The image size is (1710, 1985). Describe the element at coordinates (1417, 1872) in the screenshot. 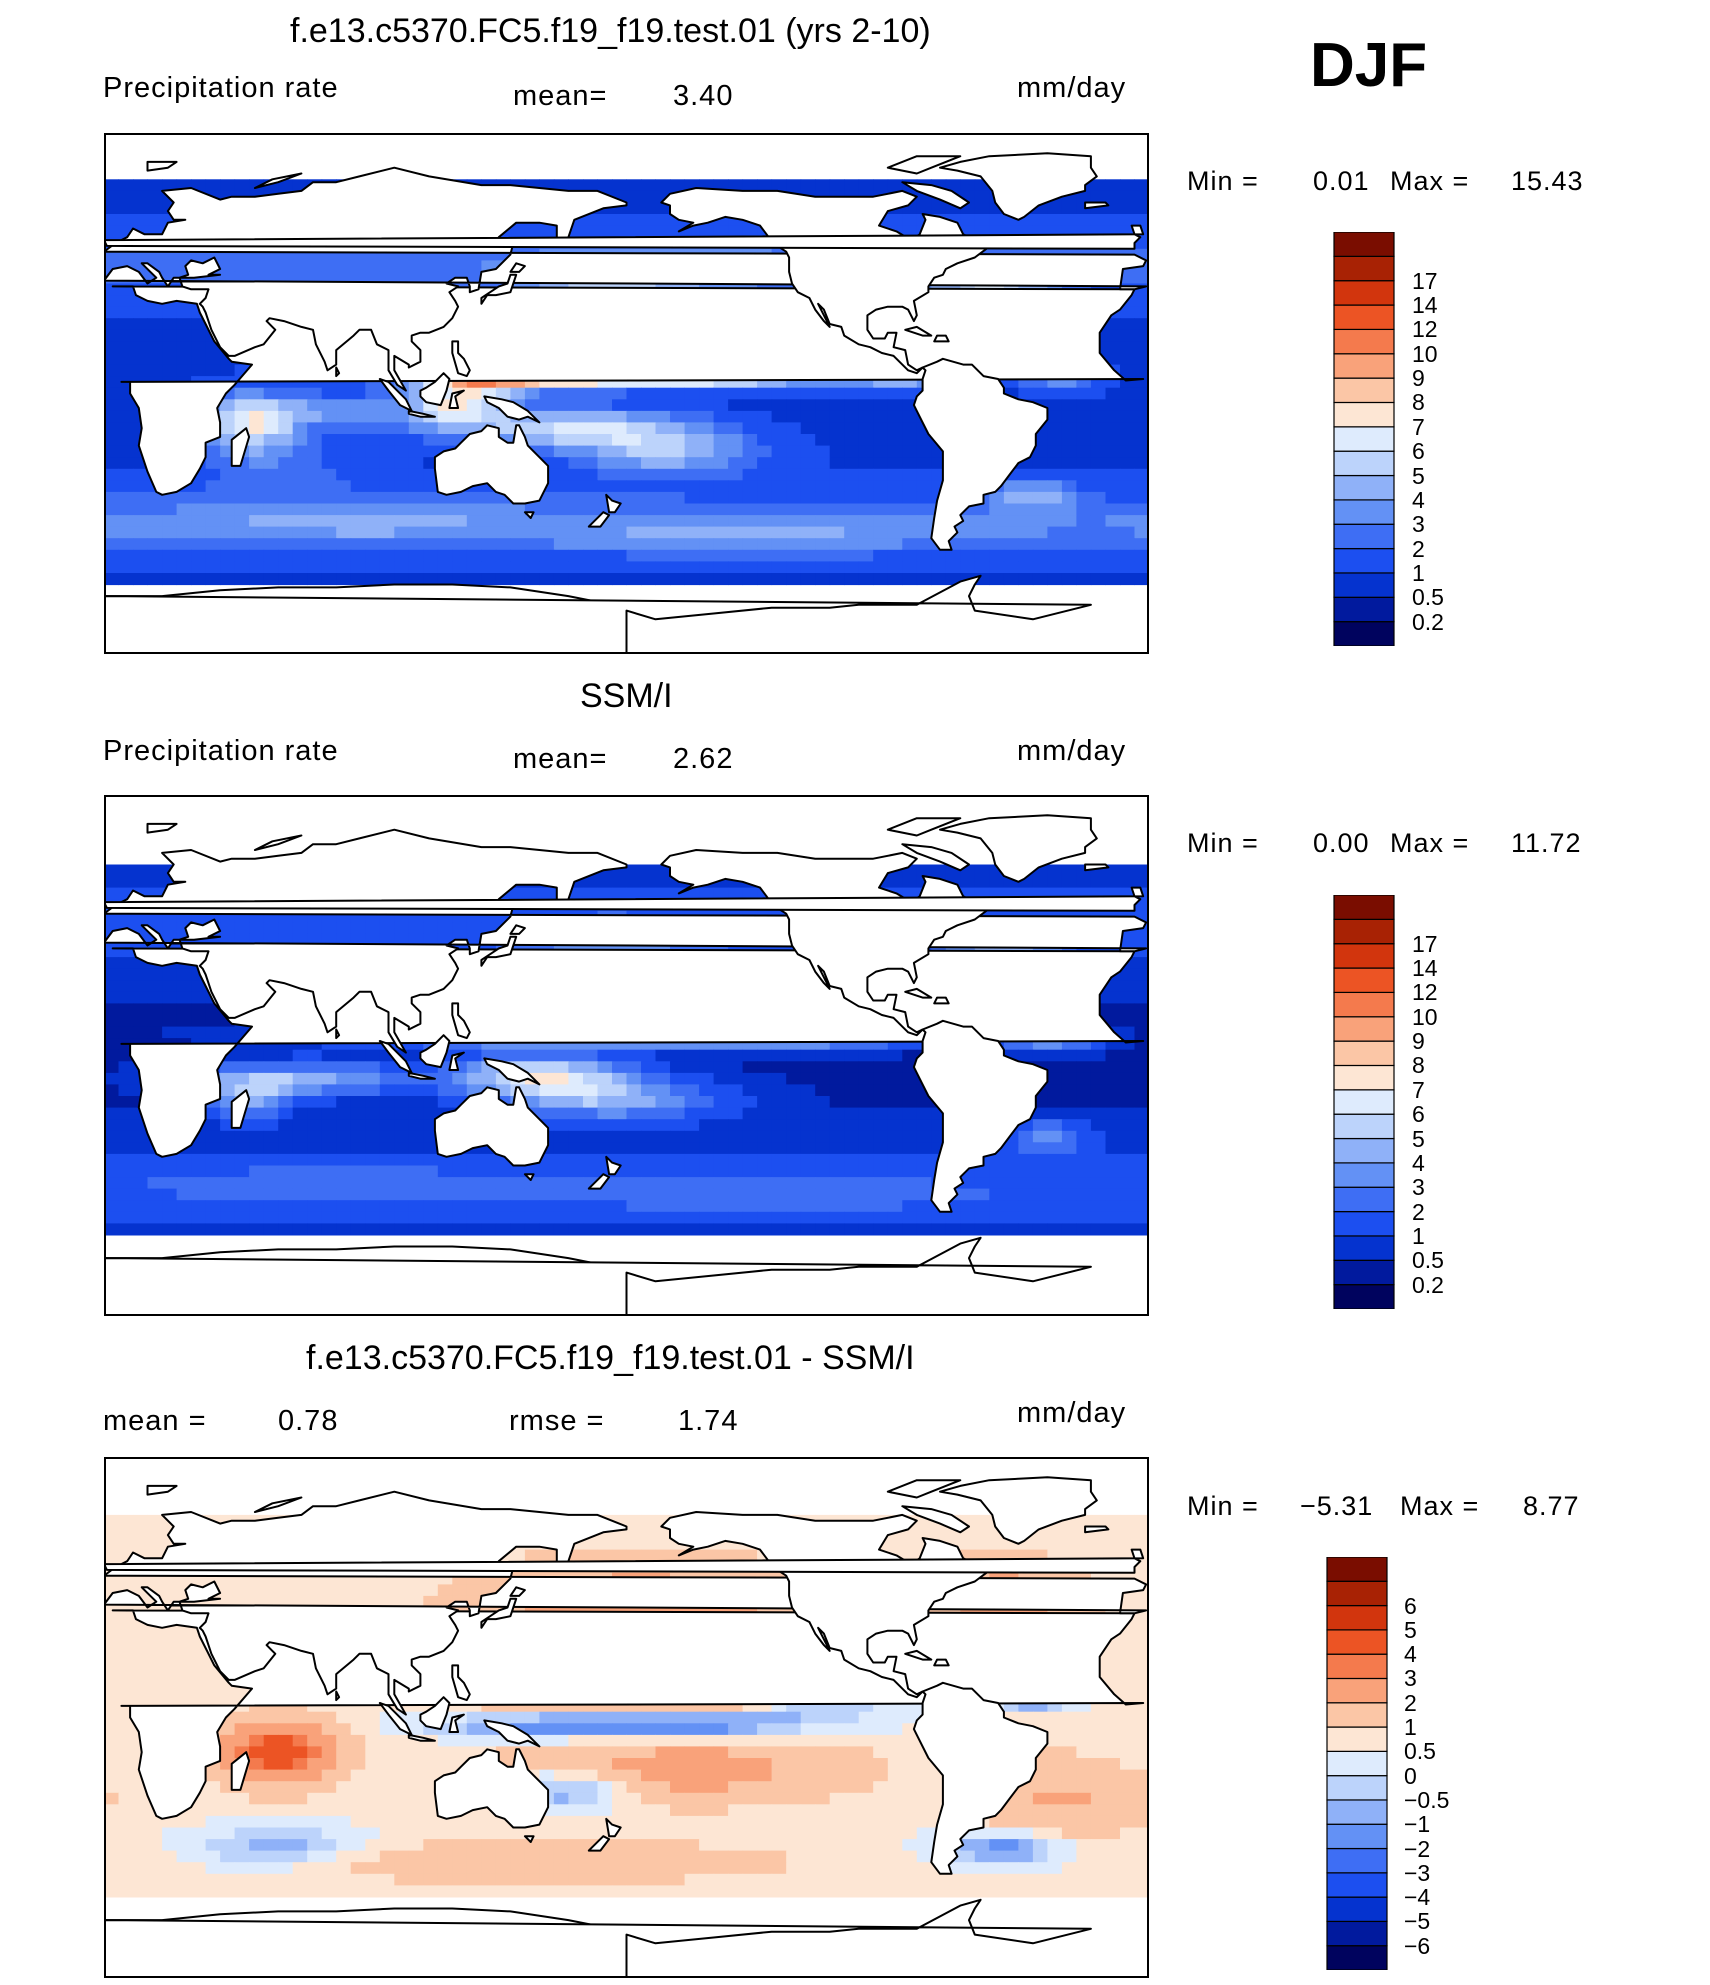

I see `colorbar-tick-label: −3` at that location.